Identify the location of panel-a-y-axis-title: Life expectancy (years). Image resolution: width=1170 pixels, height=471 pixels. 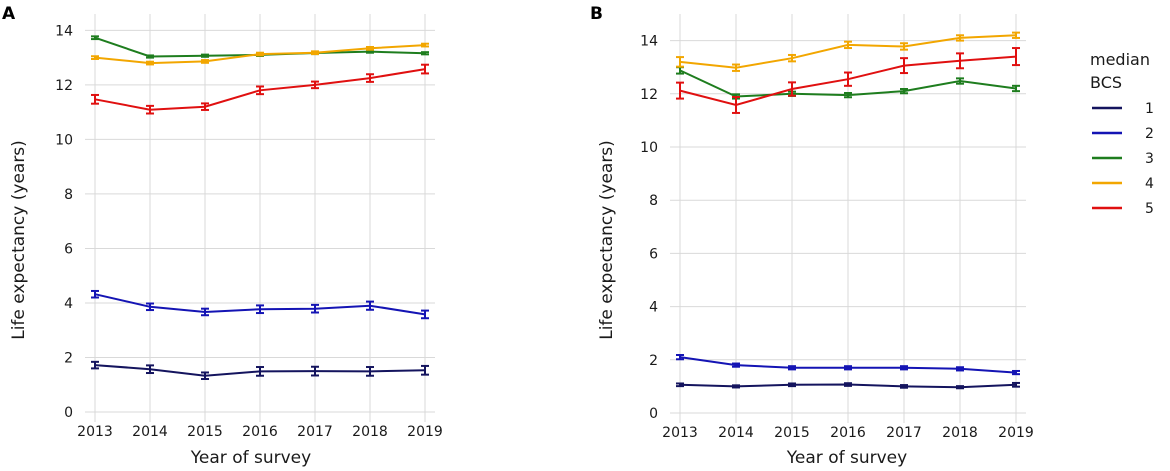
(19, 240).